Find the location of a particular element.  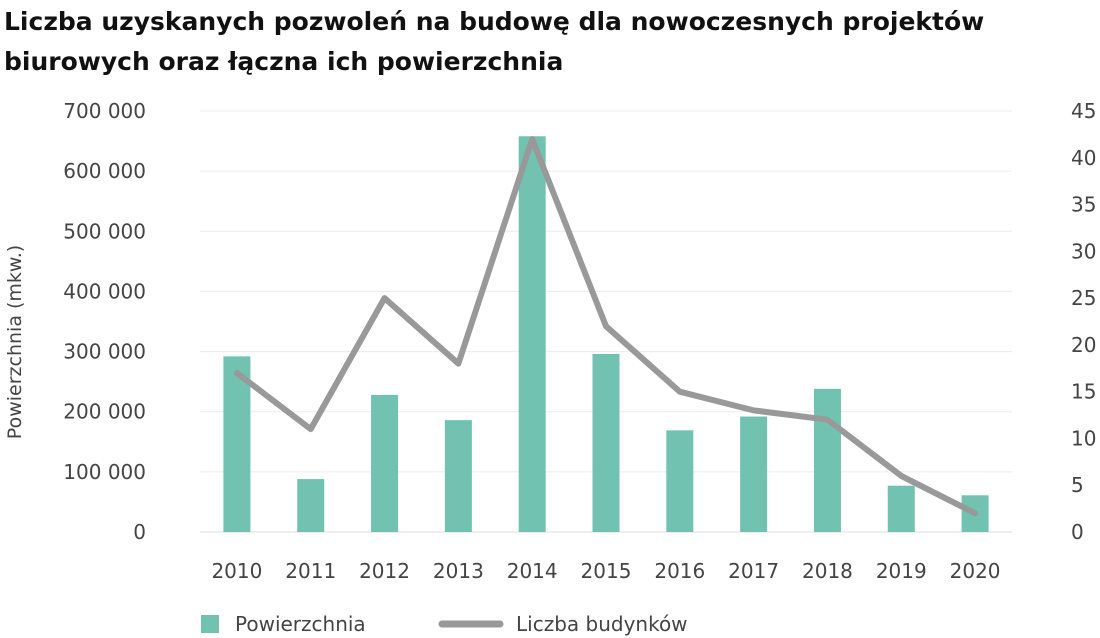

y2-tick-label: 30 is located at coordinates (1083, 251).